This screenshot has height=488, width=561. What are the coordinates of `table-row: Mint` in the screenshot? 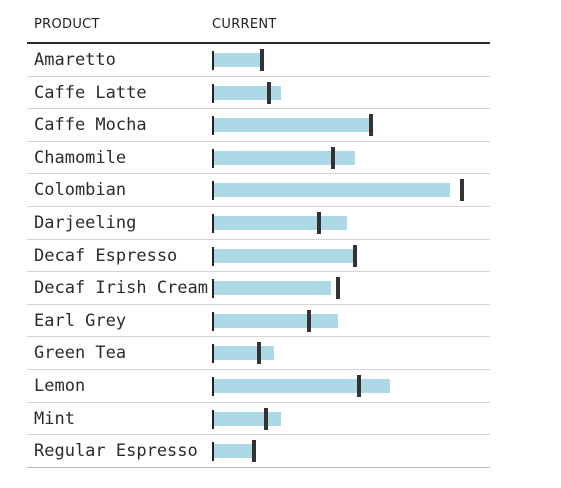 It's located at (258, 419).